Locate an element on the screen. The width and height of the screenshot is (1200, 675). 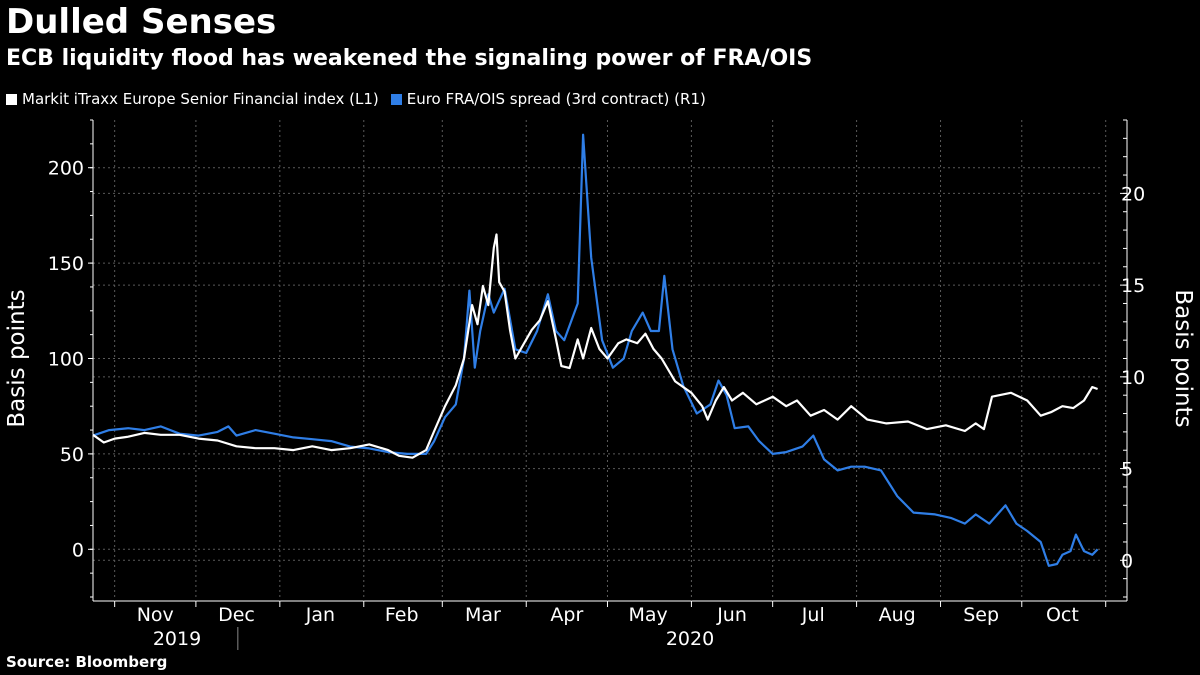
month-label: May is located at coordinates (647, 615).